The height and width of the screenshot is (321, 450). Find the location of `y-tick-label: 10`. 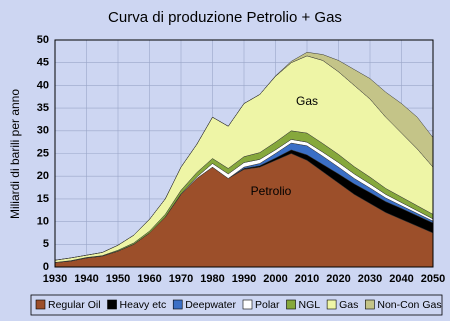

y-tick-label: 10 is located at coordinates (43, 222).